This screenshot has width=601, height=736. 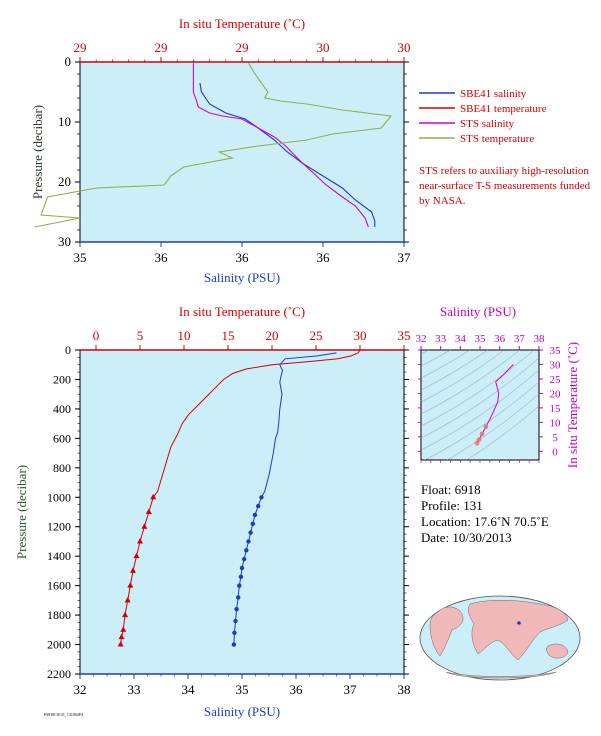 I want to click on ts-x-tick-label: 36, so click(x=500, y=339).